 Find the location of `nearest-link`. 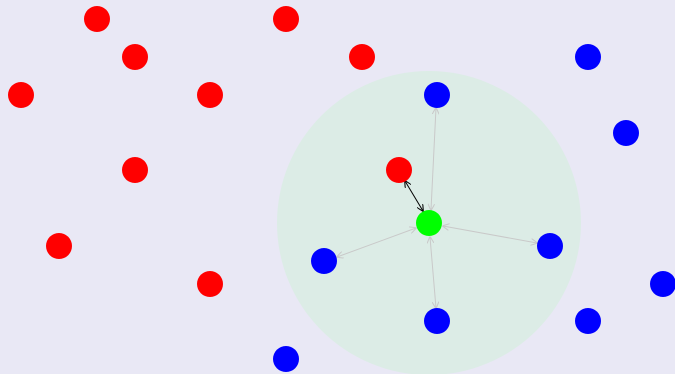

nearest-link is located at coordinates (414, 196).